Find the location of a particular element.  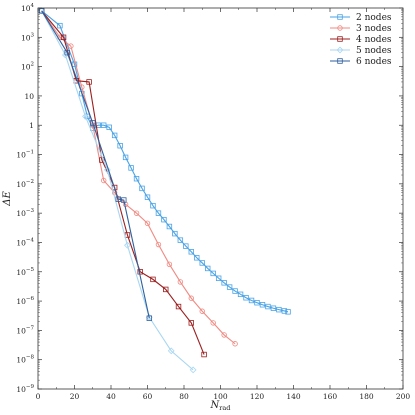

legend-entry: 4 nodes is located at coordinates (361, 40).